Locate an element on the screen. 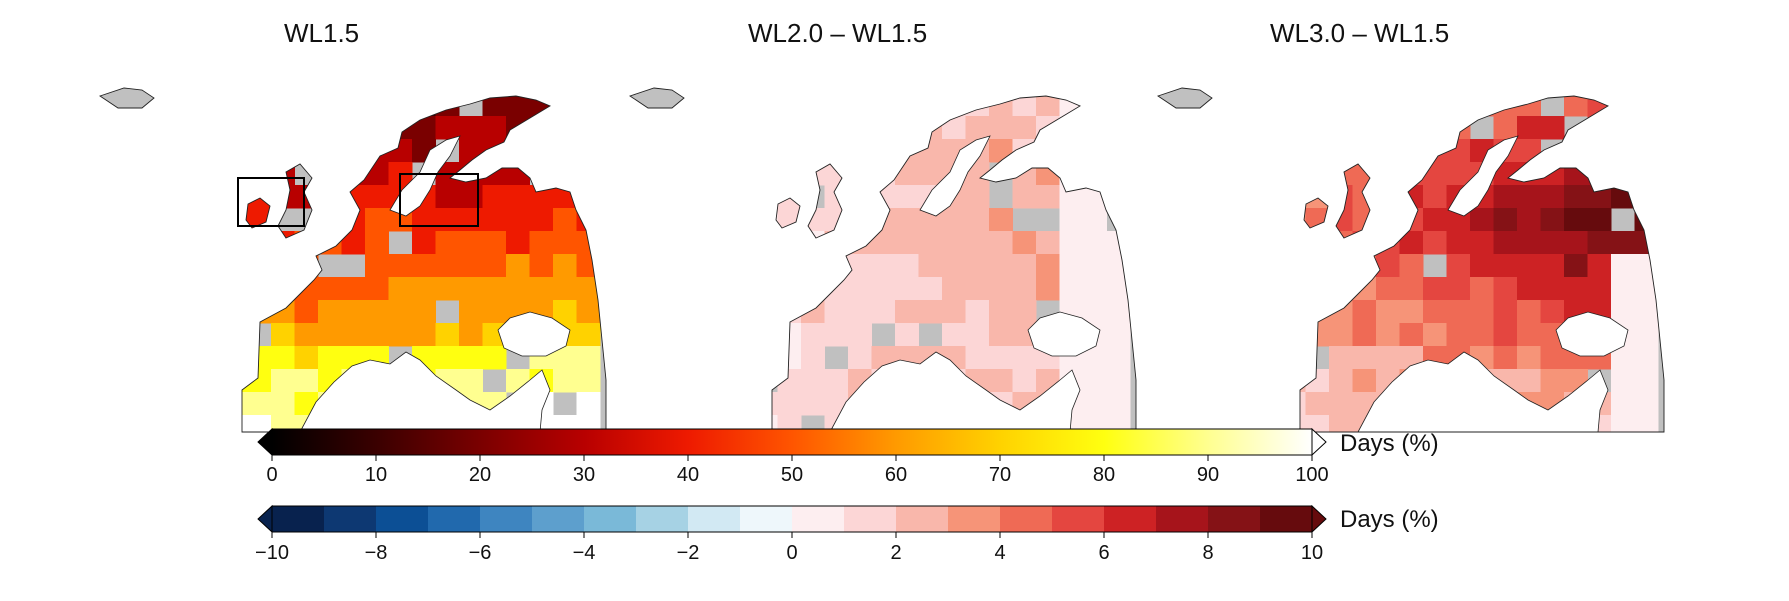 The width and height of the screenshot is (1789, 601). colorbar-difference-tick-label: −8 is located at coordinates (376, 553).